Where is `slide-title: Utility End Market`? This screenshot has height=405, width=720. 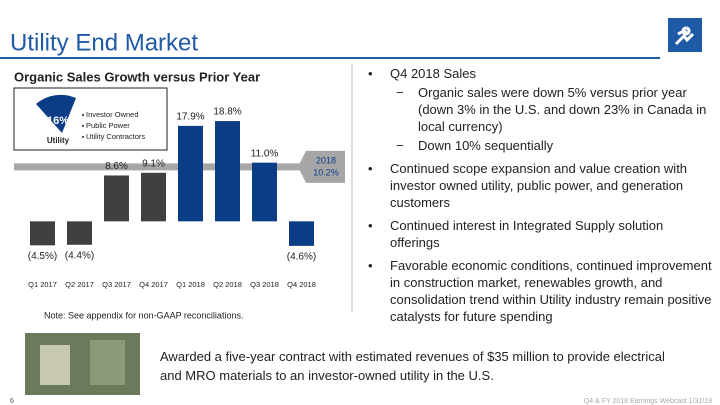
slide-title: Utility End Market is located at coordinates (104, 42).